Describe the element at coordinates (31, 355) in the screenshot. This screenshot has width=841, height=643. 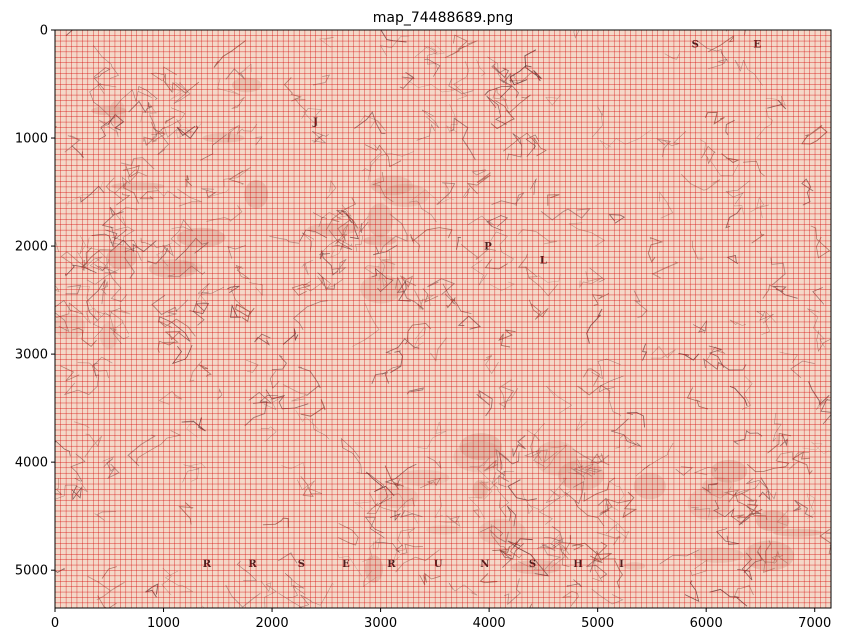
I see `y-tick-label: 3000` at that location.